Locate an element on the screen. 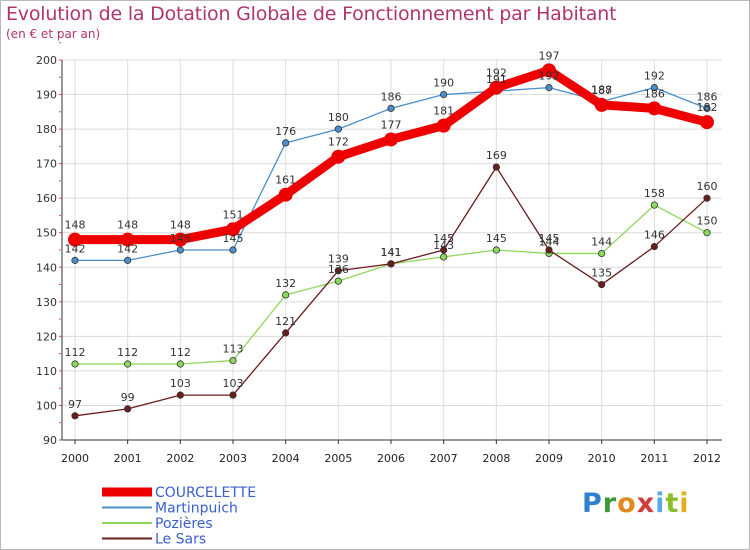  logo-letter: x is located at coordinates (646, 503).